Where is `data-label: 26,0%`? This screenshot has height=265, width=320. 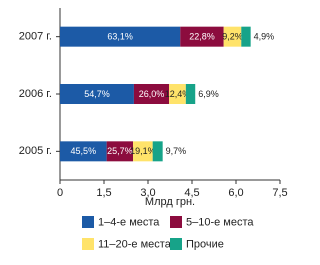
data-label: 26,0% is located at coordinates (152, 94).